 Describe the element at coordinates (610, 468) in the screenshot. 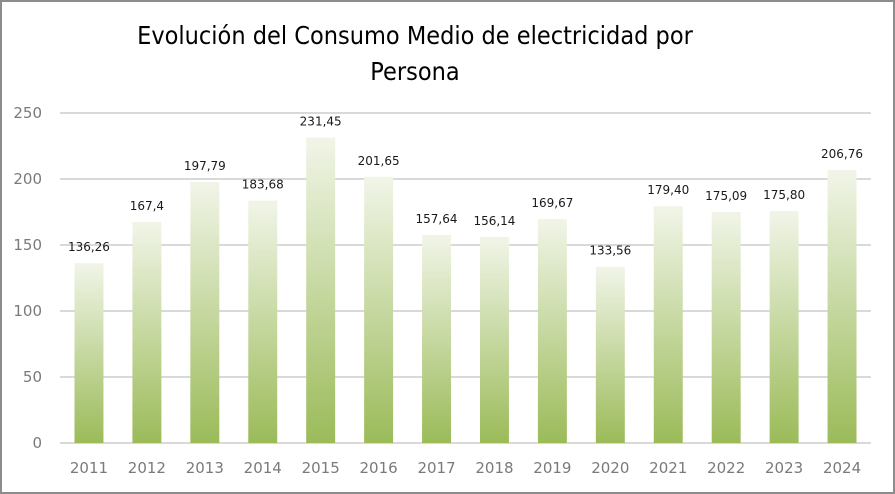

I see `x-tick-label: 2020` at that location.